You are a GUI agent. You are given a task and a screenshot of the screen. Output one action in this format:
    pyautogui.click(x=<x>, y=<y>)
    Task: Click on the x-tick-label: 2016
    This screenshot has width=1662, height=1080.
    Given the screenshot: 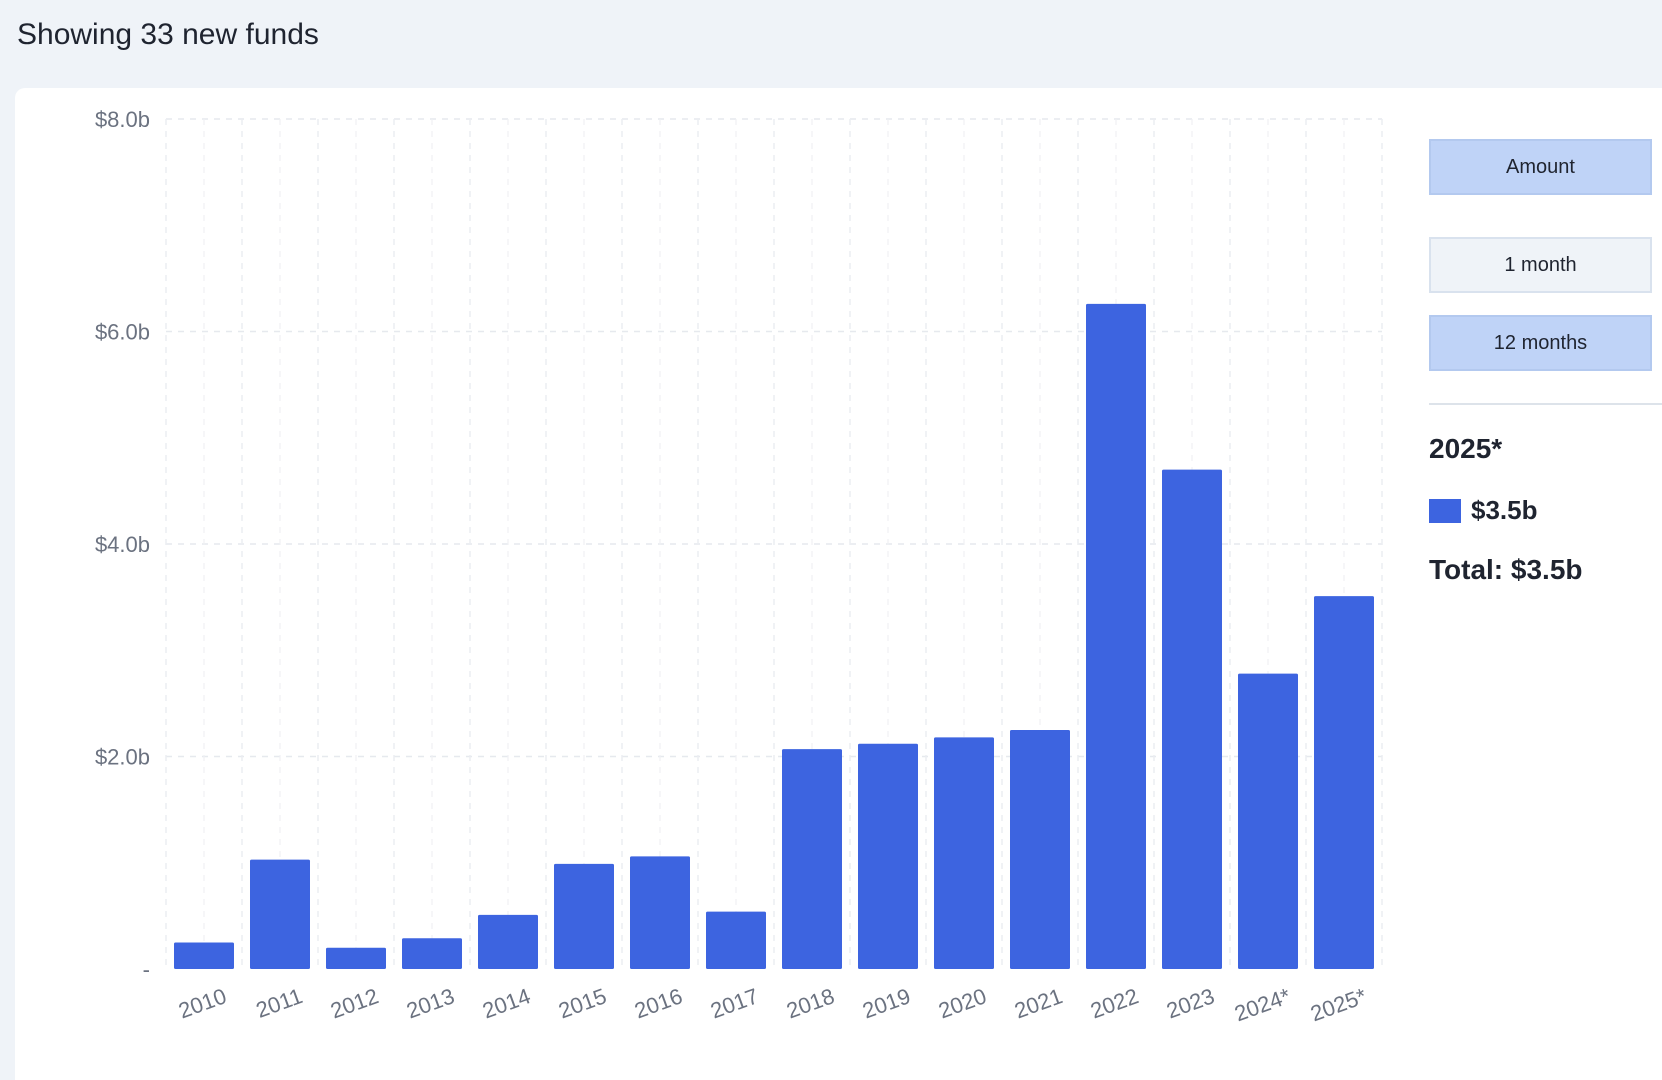 What is the action you would take?
    pyautogui.click(x=658, y=1003)
    